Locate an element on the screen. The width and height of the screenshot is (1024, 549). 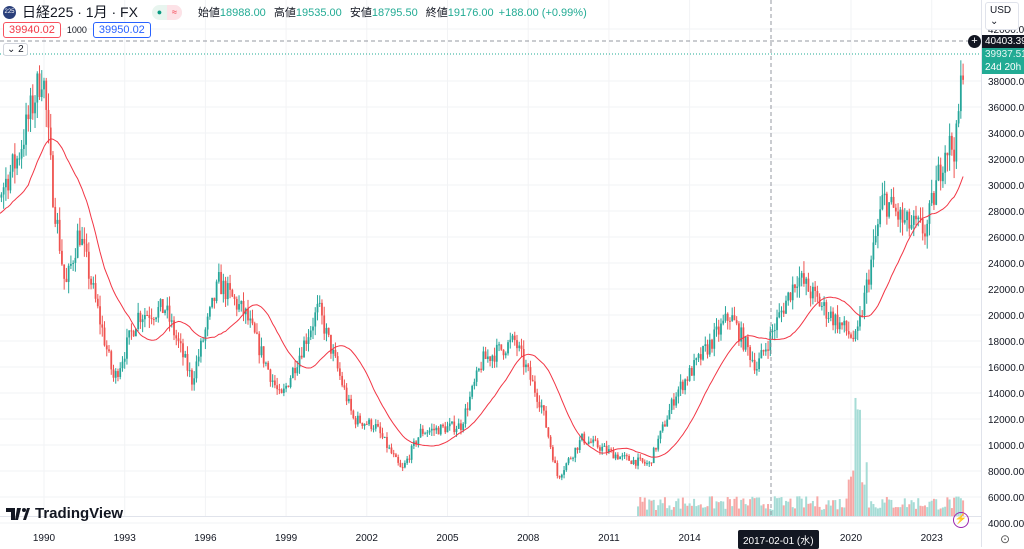
indicators-toggle: ⌄ 2 is located at coordinates (15, 49).